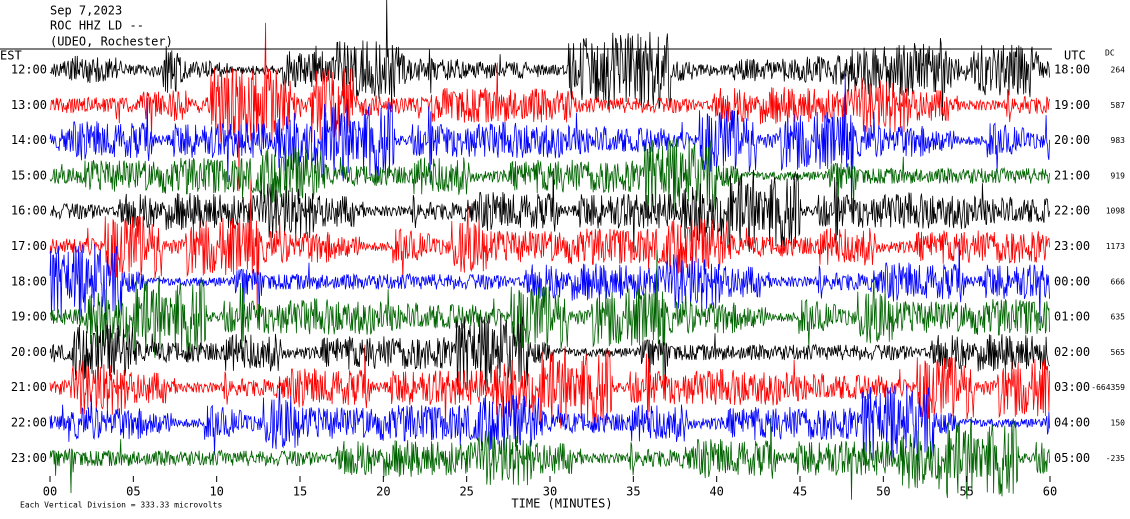  I want to click on est-label: 14:00, so click(29, 140).